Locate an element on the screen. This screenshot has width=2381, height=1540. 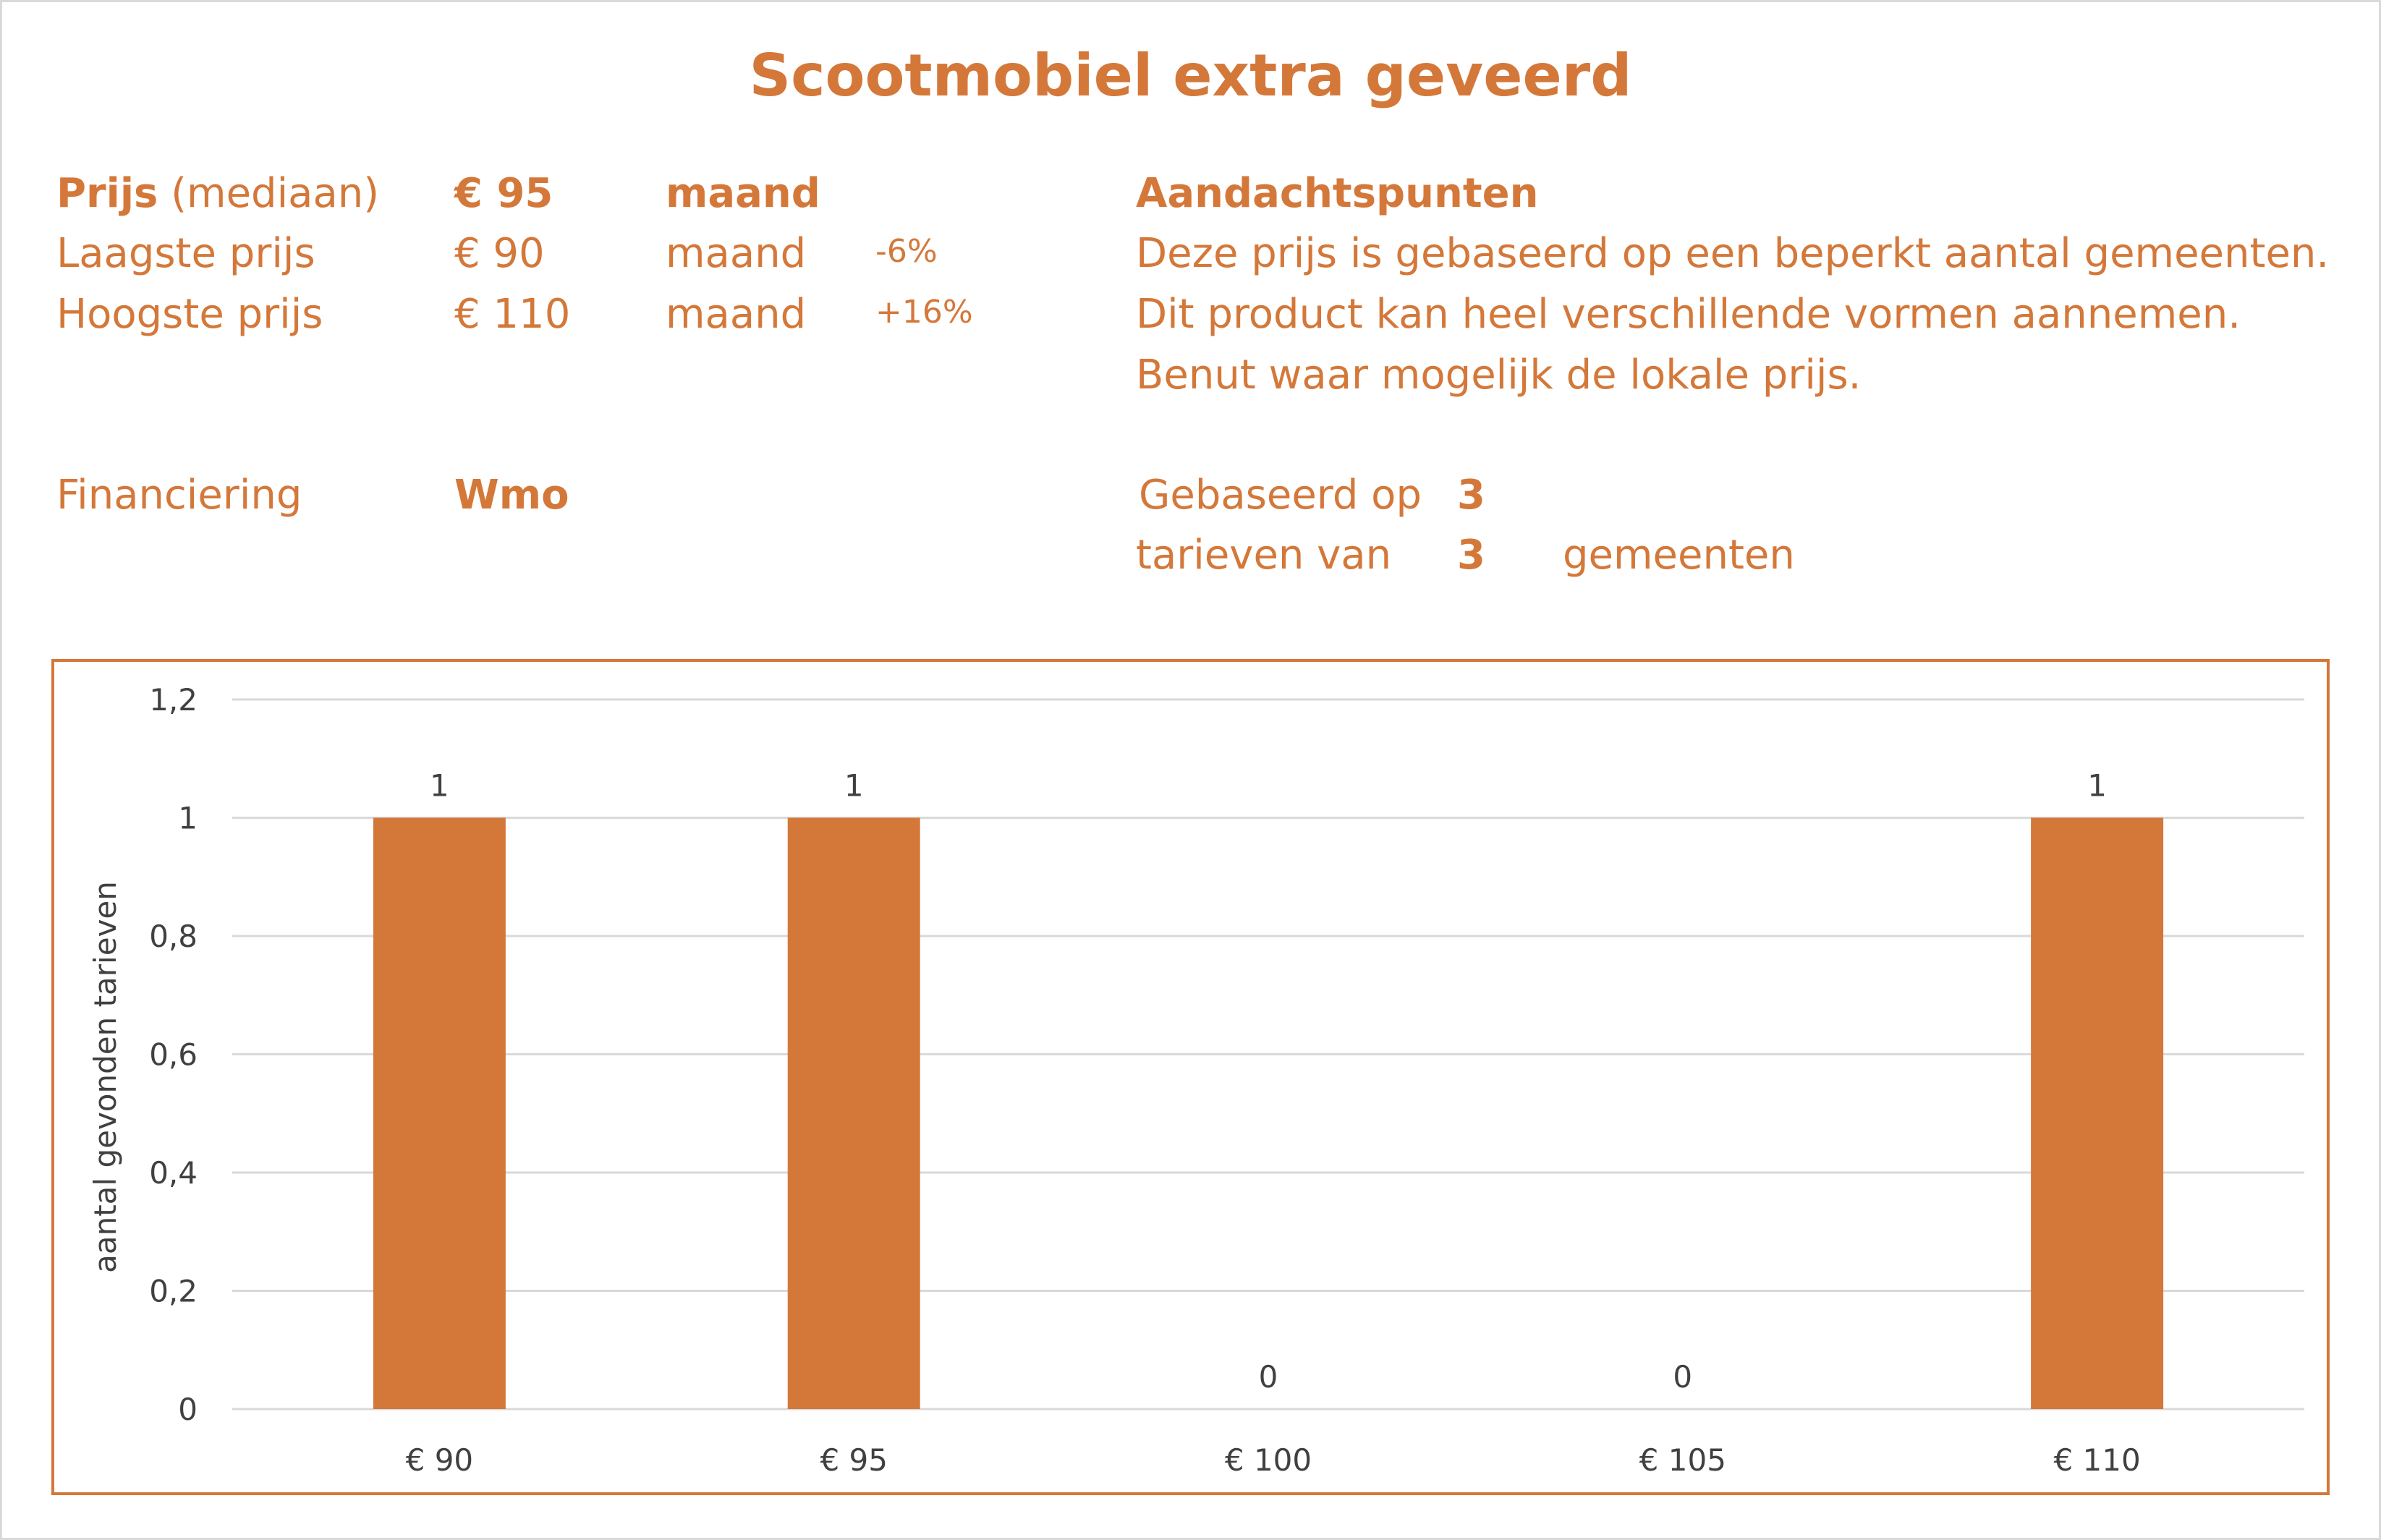
low-price-unit: maand is located at coordinates (736, 253).